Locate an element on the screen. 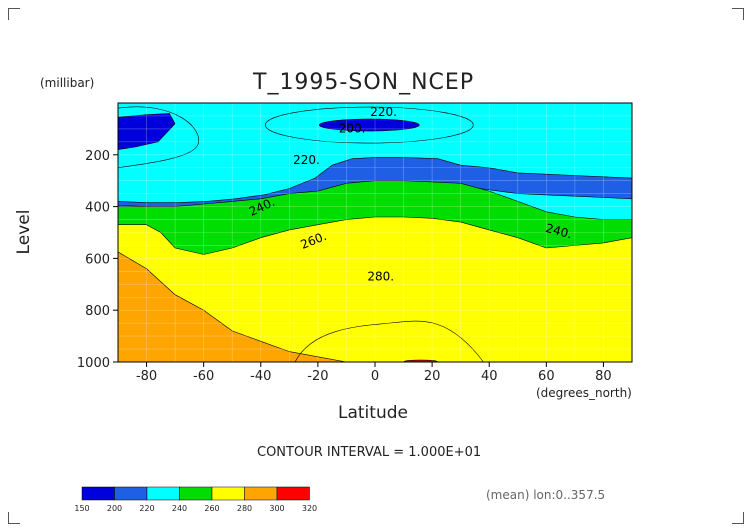 This screenshot has width=752, height=532. y-units-label: (millibar) is located at coordinates (67, 83).